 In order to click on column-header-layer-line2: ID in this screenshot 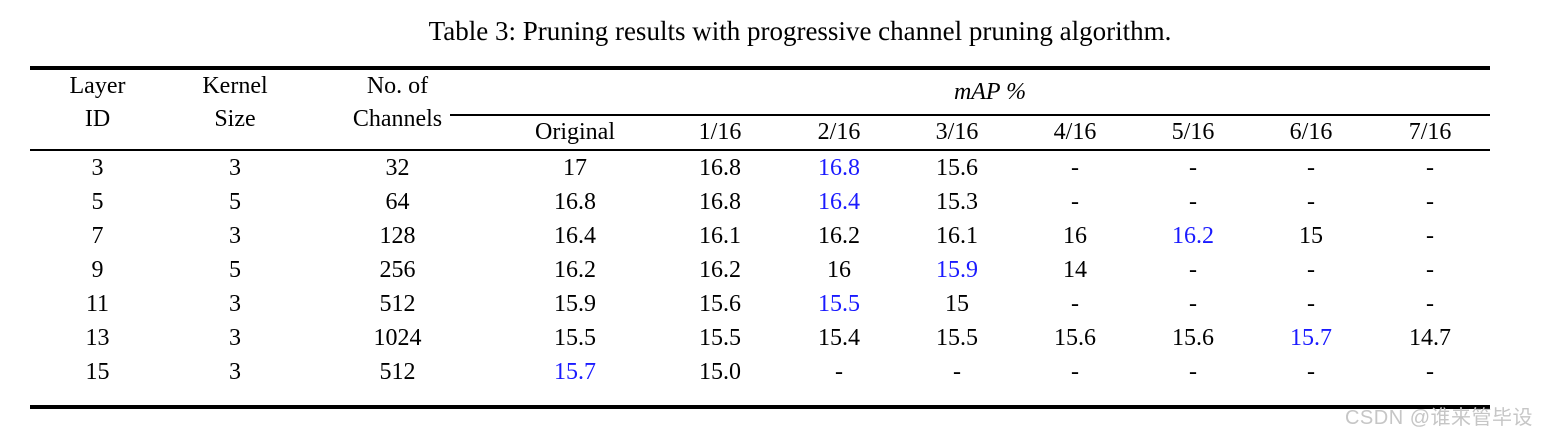, I will do `click(97, 119)`.